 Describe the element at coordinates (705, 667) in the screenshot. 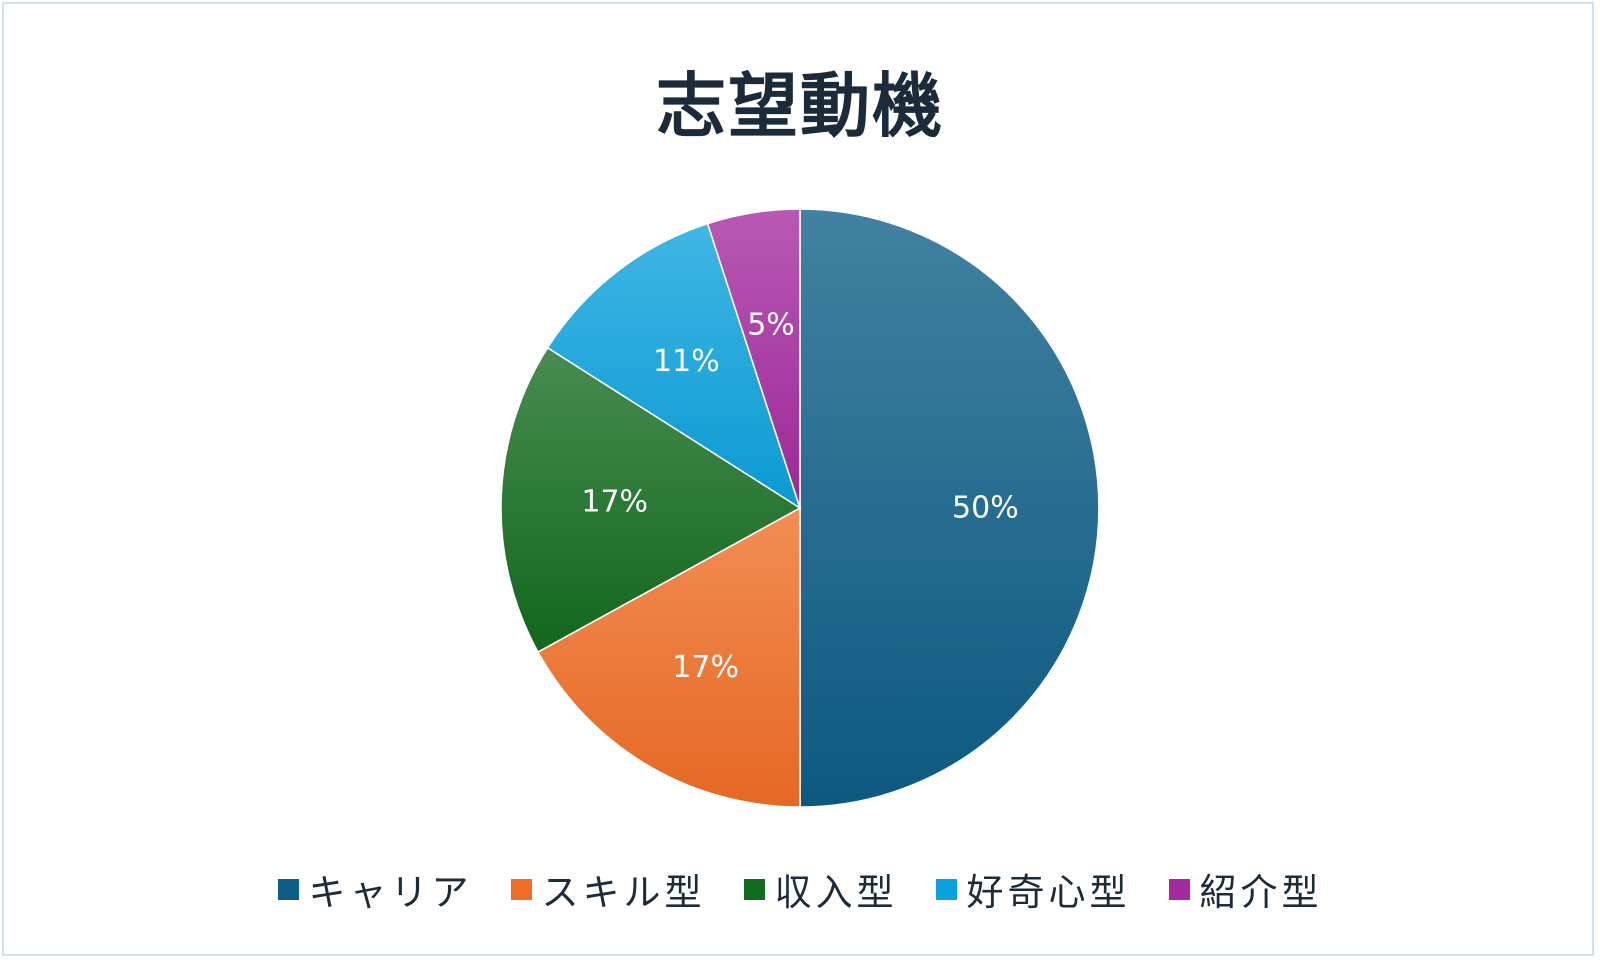

I see `data-label-2: 17%` at that location.